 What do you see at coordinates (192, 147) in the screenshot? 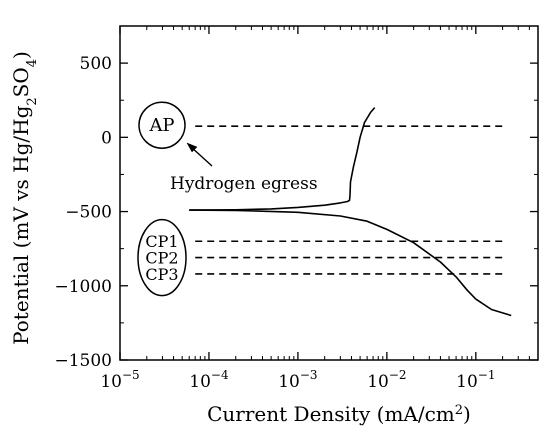
I see `hydrogen-arrow-head` at bounding box center [192, 147].